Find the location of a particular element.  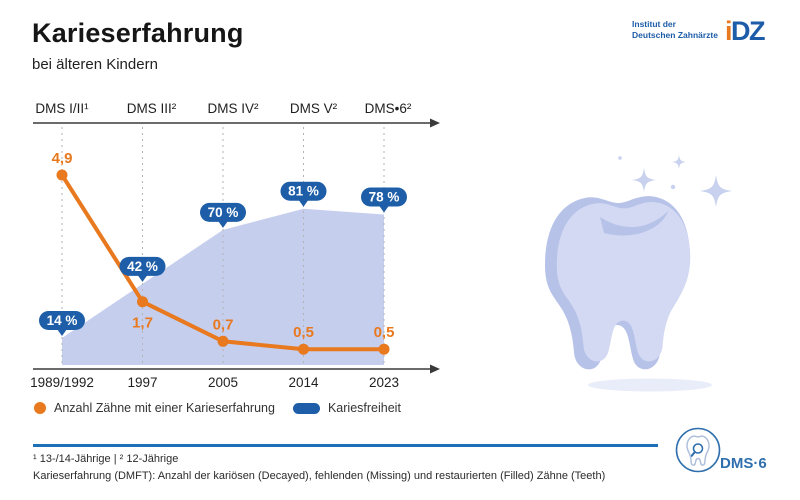

pct-badge-label: 81 % is located at coordinates (303, 191).